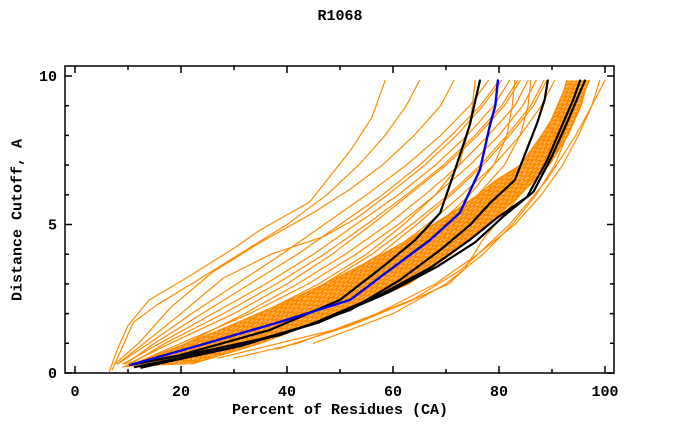  Describe the element at coordinates (340, 16) in the screenshot. I see `chart-title: R1068` at that location.